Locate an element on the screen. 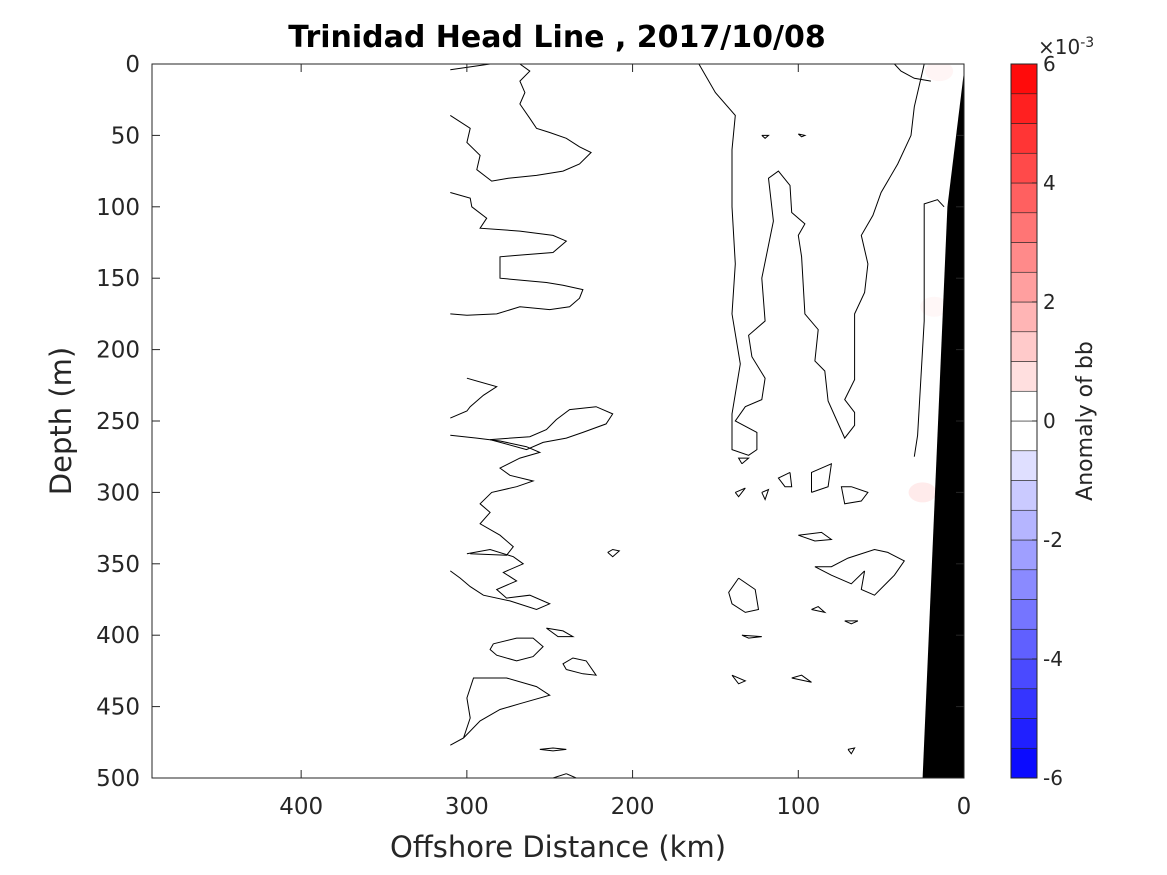  colorbar-exponent: ×10⁻³ is located at coordinates (1066, 47).